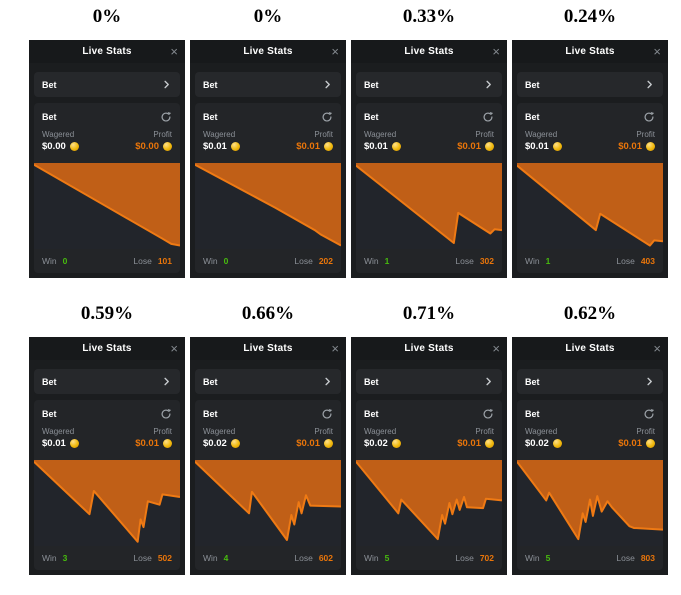 This screenshot has height=595, width=681. What do you see at coordinates (590, 558) in the screenshot?
I see `win-lose-row: Win 5 Lose 803` at bounding box center [590, 558].